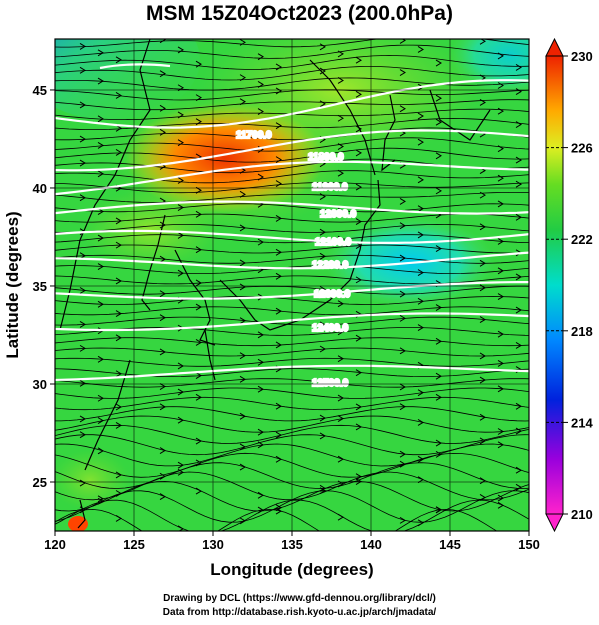 Image resolution: width=599 pixels, height=625 pixels. What do you see at coordinates (582, 148) in the screenshot?
I see `colorbar-tick-label: 226` at bounding box center [582, 148].